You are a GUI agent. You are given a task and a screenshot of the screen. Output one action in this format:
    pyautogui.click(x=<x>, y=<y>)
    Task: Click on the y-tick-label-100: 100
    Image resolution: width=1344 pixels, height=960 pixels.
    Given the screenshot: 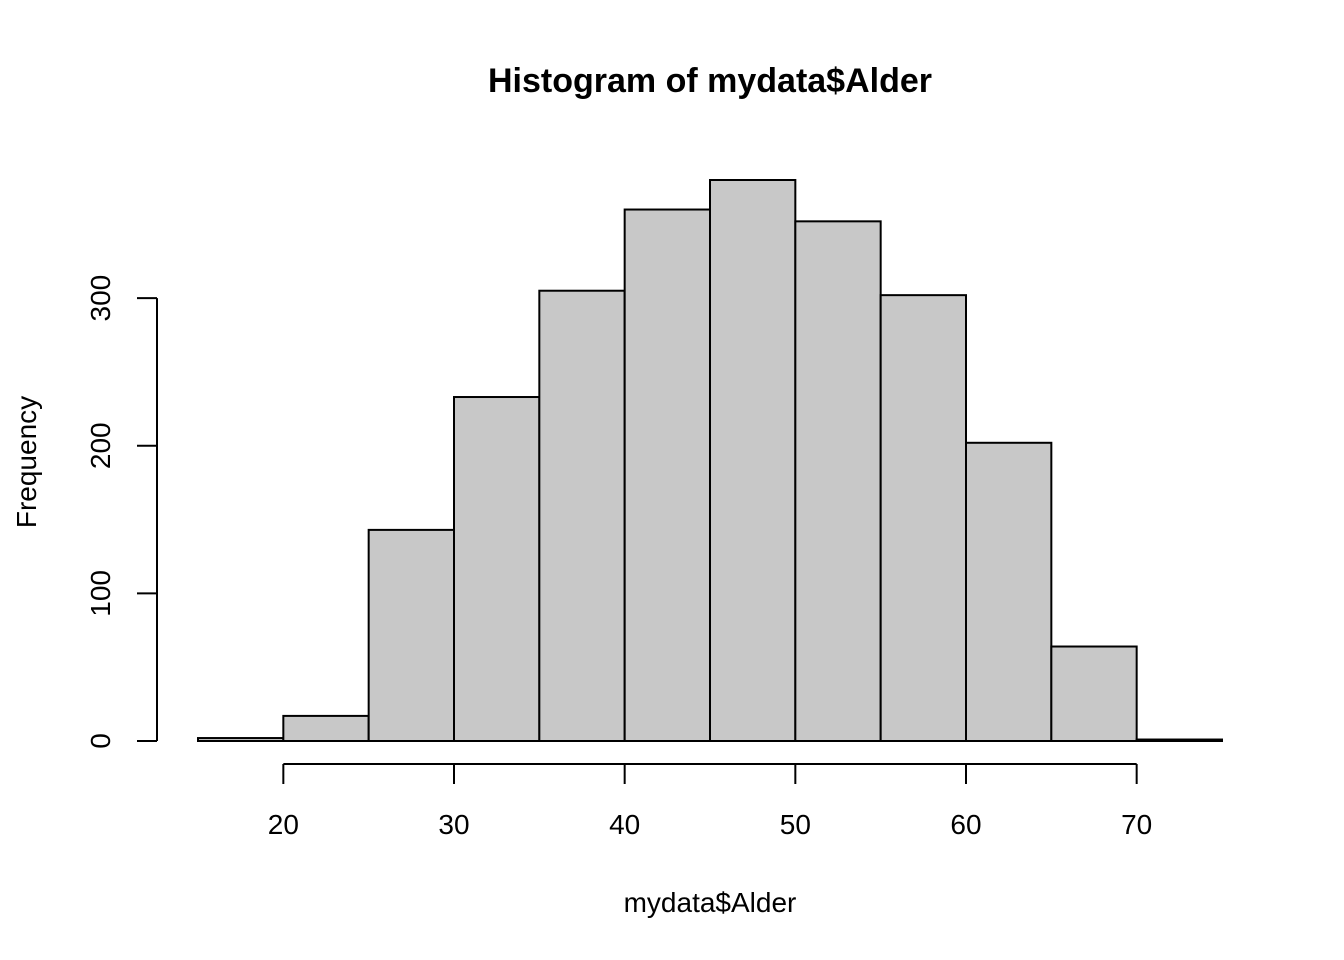 What is the action you would take?
    pyautogui.click(x=100, y=593)
    